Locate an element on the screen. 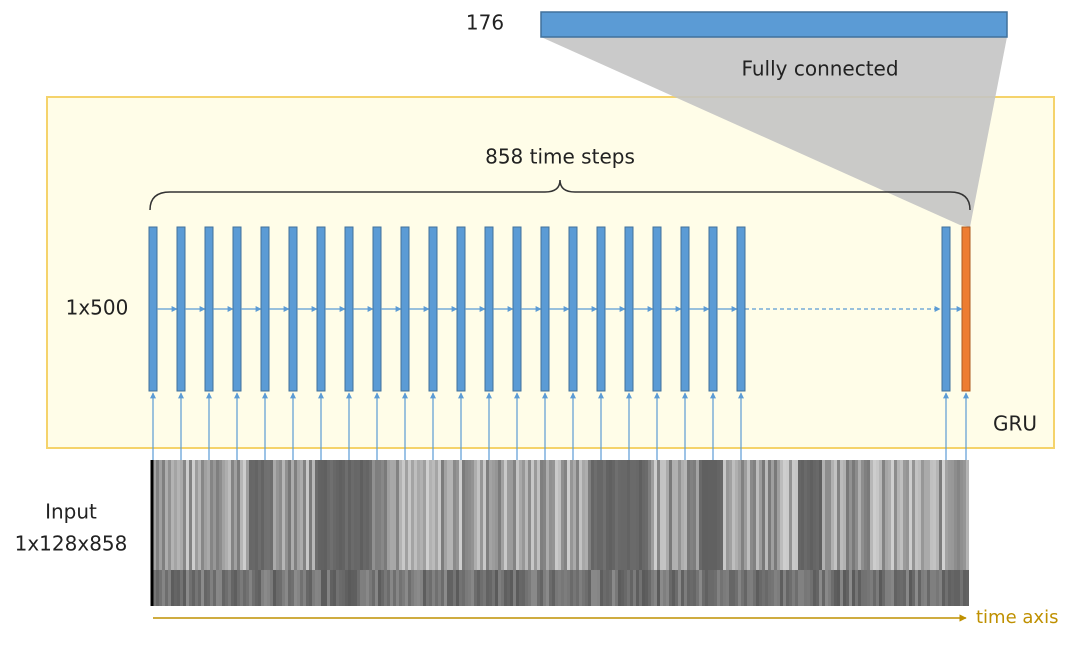  brace is located at coordinates (560, 195).